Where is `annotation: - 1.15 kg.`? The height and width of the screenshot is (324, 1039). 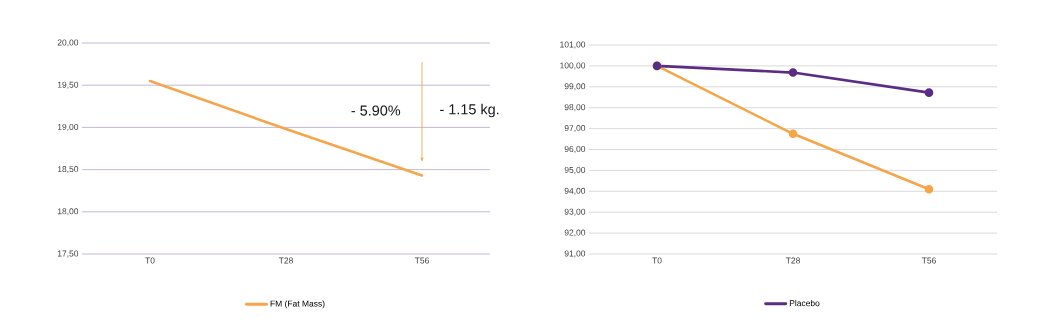 annotation: - 1.15 kg. is located at coordinates (469, 110).